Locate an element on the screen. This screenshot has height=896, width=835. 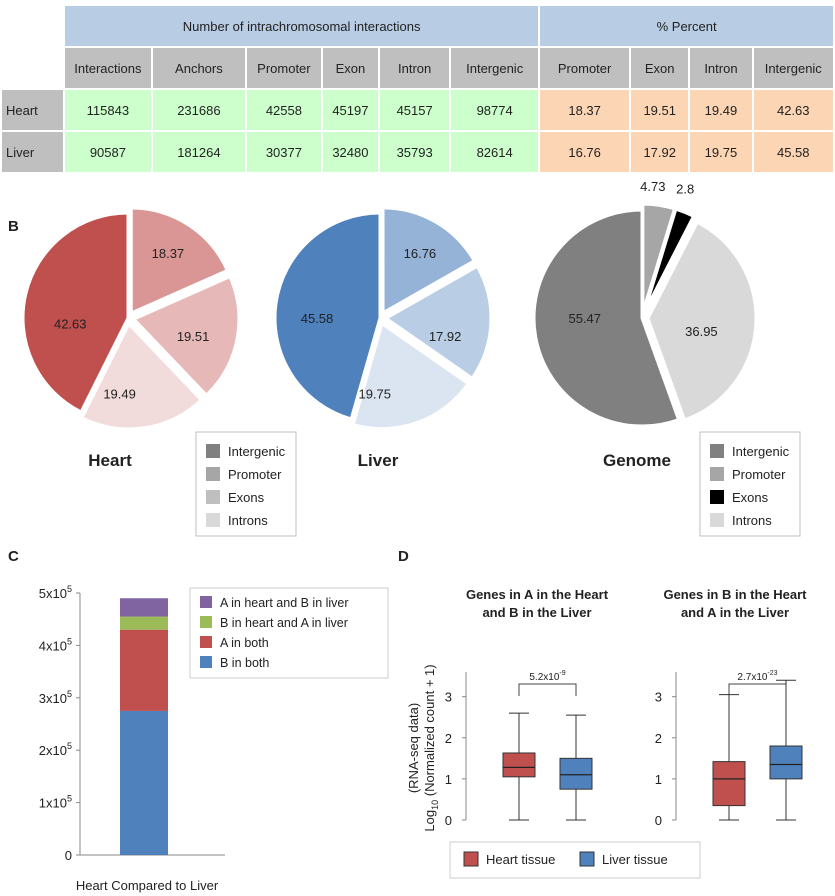
panel-c-letter: C is located at coordinates (13, 556).